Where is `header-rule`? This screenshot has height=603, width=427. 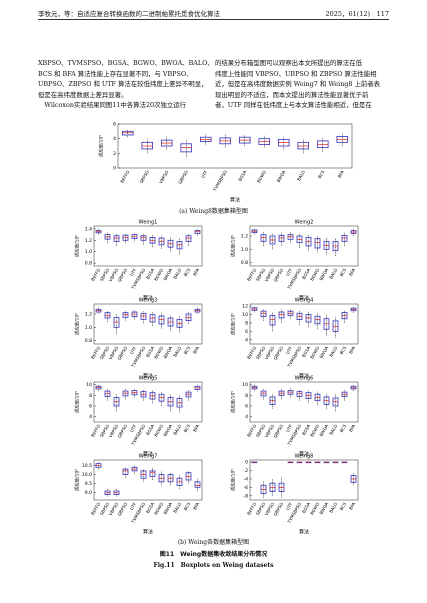
header-rule is located at coordinates (213, 19).